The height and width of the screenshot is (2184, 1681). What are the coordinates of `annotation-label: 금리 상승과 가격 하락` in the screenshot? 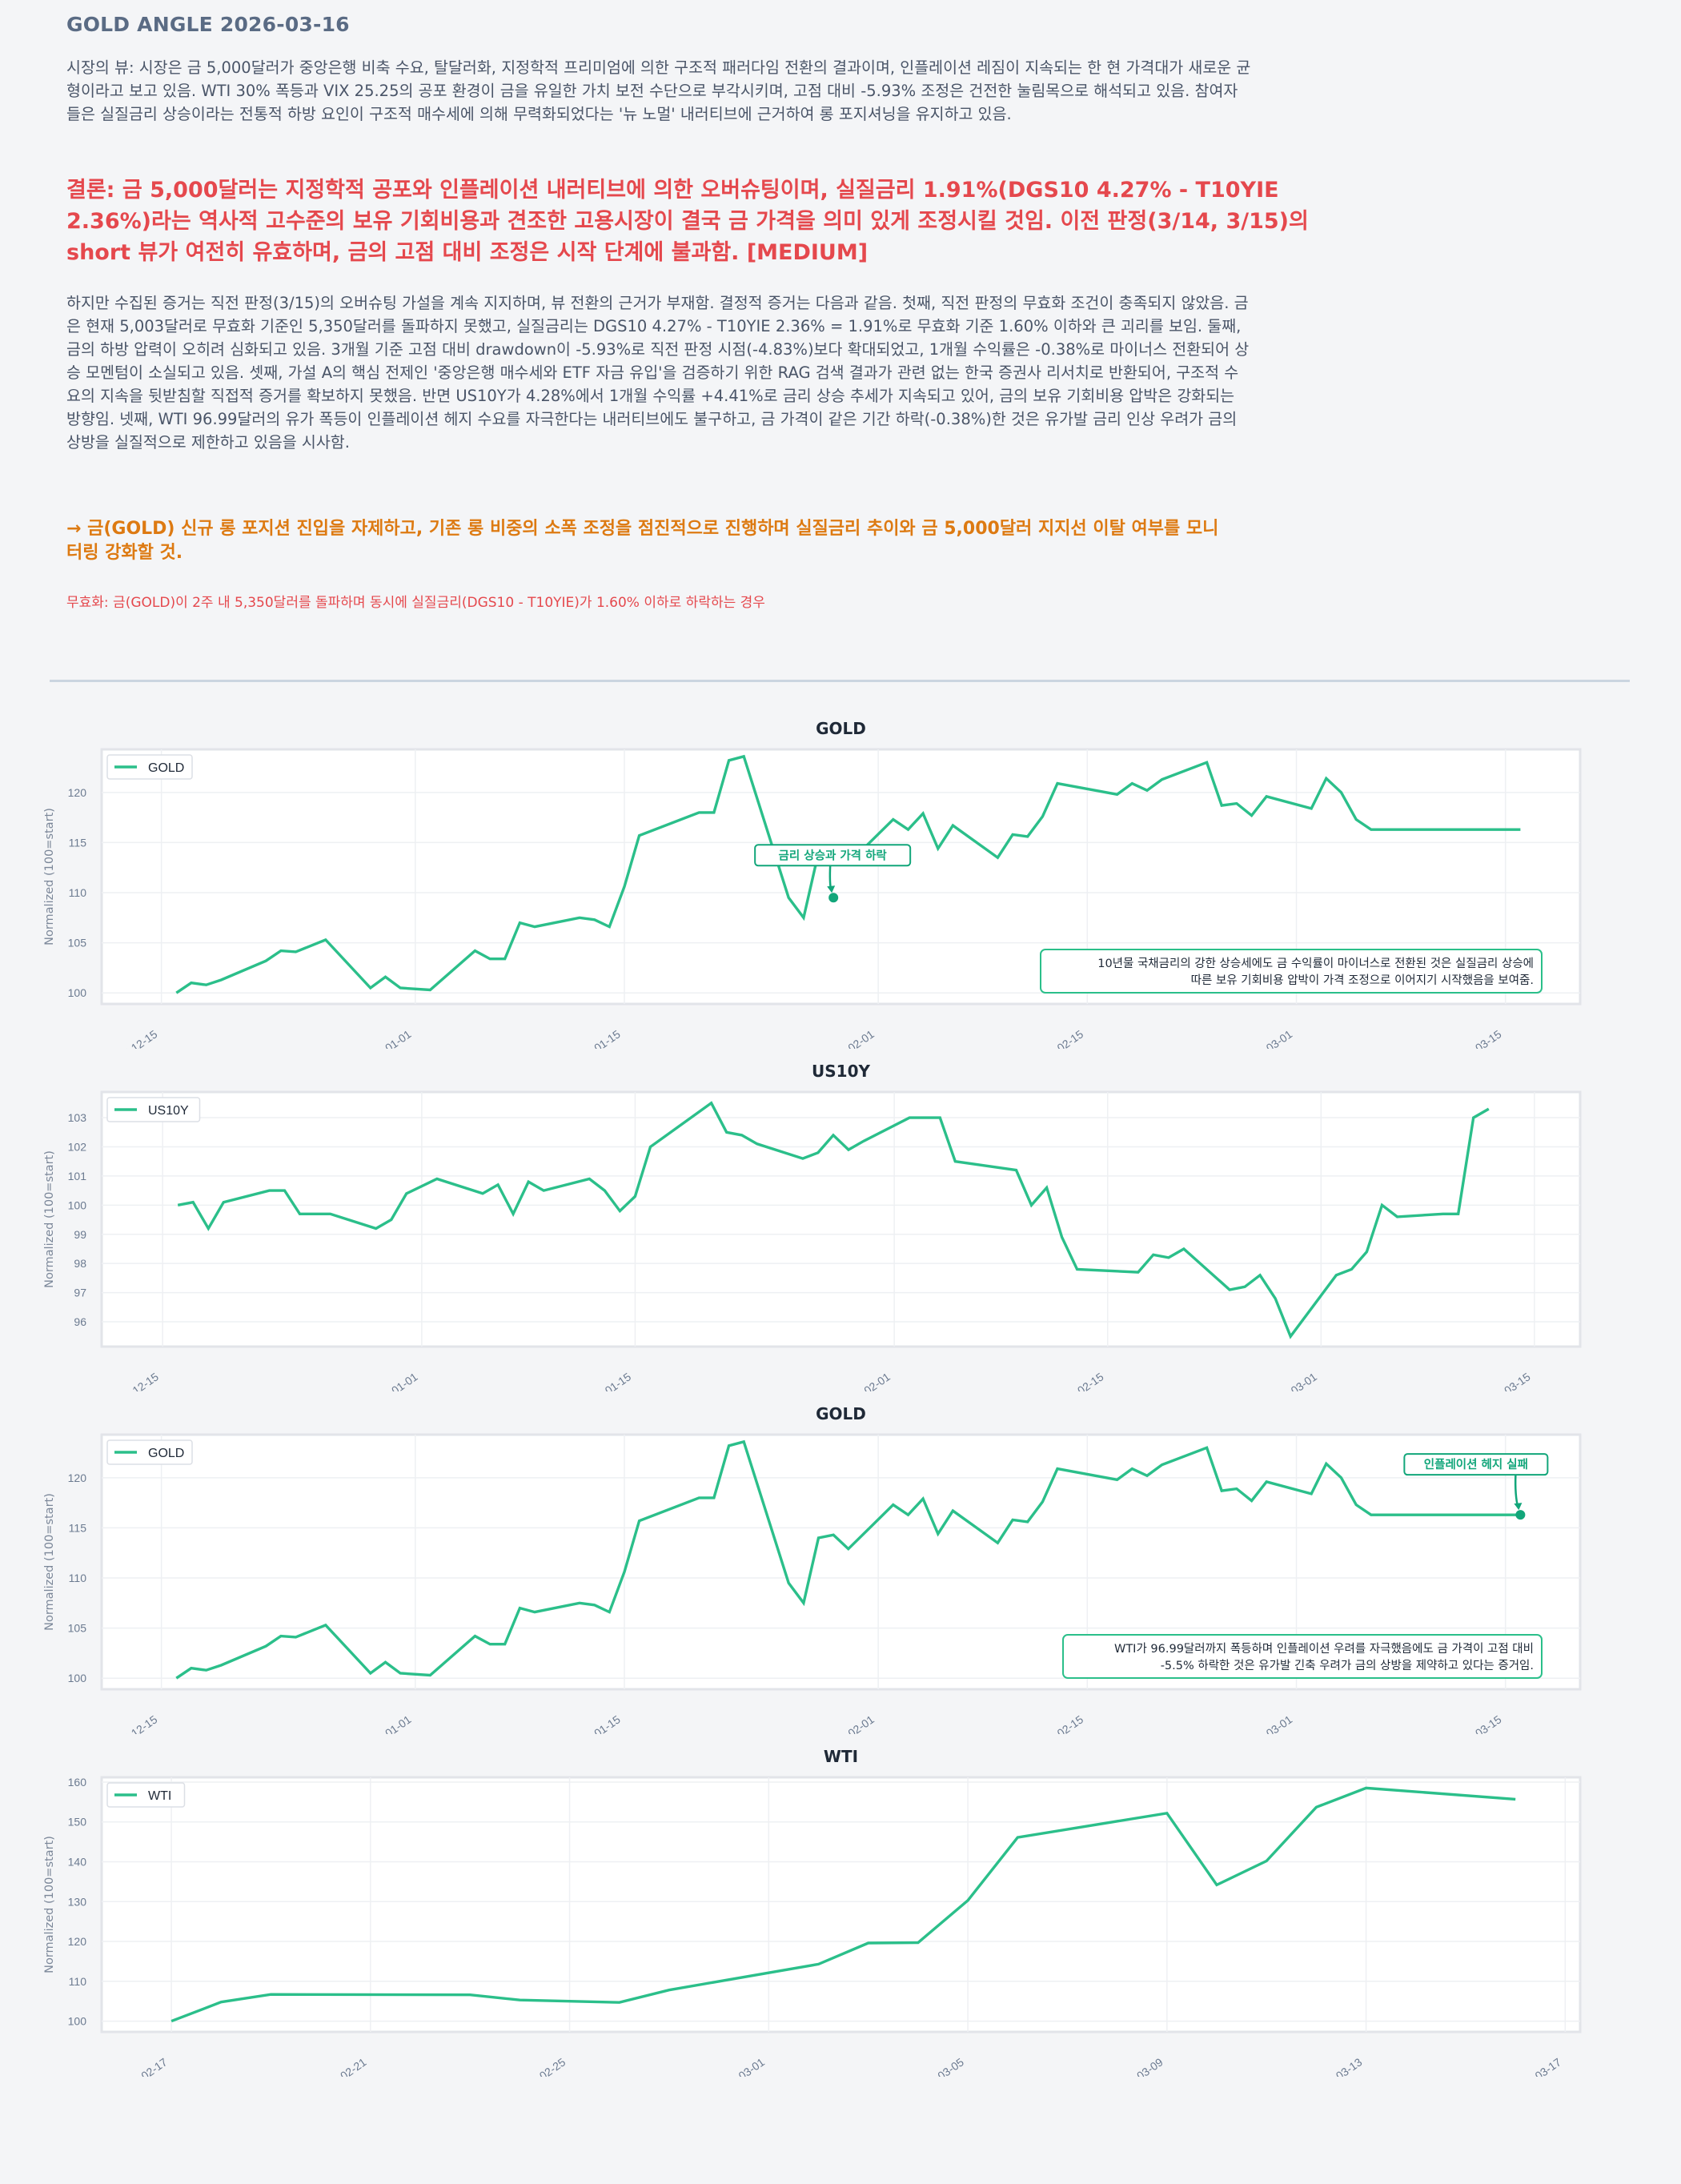 It's located at (833, 855).